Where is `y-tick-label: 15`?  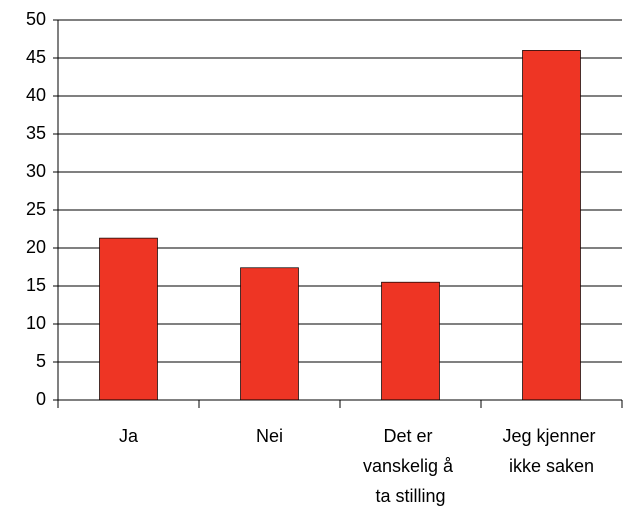
y-tick-label: 15 is located at coordinates (36, 285).